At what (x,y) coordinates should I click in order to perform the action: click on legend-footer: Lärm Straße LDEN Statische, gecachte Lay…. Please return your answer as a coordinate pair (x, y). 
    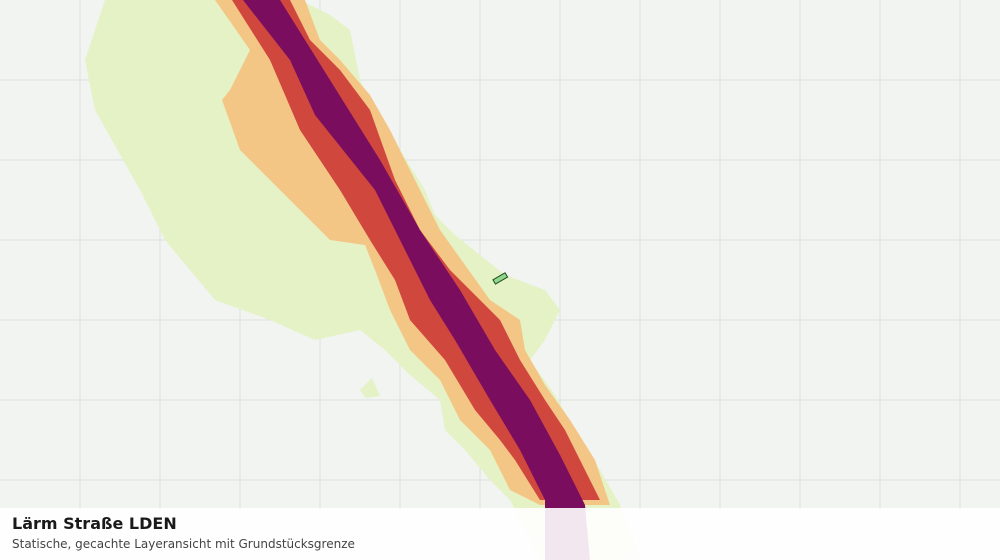
    Looking at the image, I should click on (500, 534).